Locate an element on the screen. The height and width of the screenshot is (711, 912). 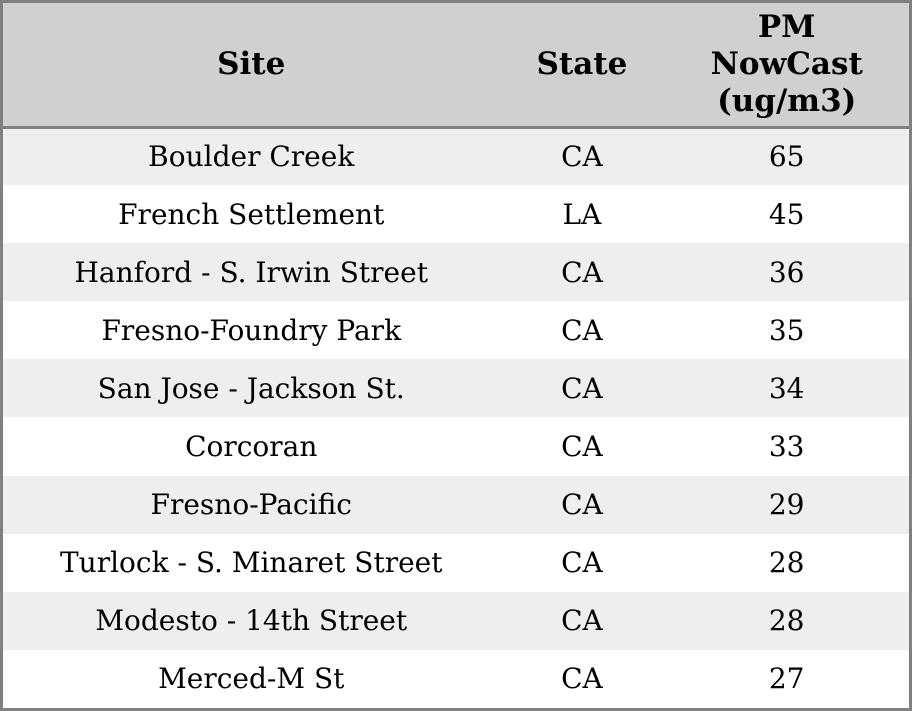
pm-value-cell: 36 is located at coordinates (786, 272).